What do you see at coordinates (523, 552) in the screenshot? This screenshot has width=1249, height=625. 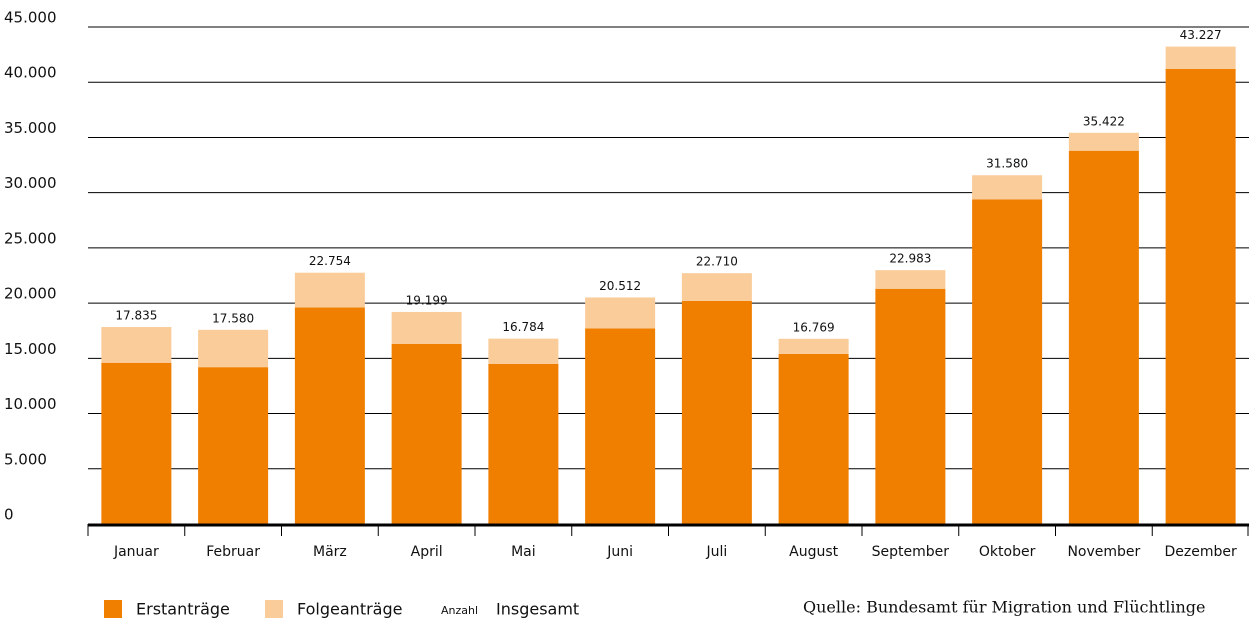 I see `x-tick-label: Mai` at bounding box center [523, 552].